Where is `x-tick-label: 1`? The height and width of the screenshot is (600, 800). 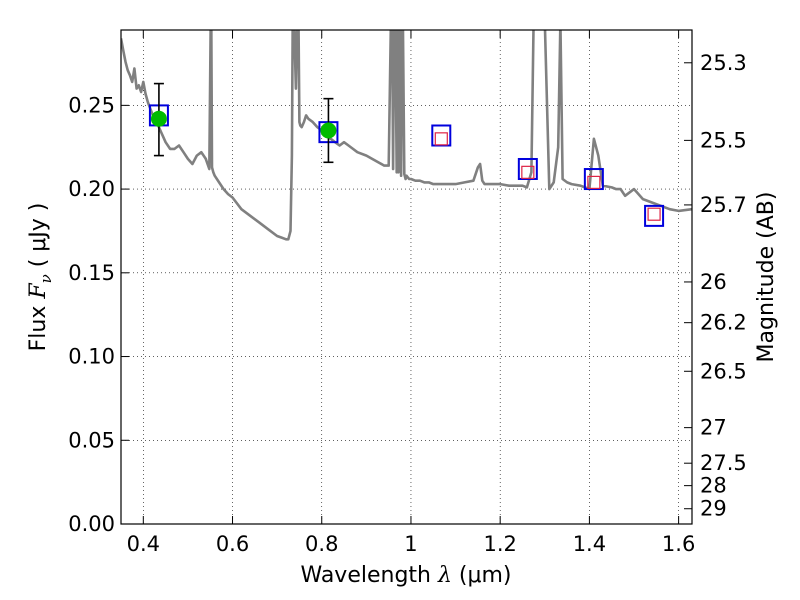 x-tick-label: 1 is located at coordinates (410, 544).